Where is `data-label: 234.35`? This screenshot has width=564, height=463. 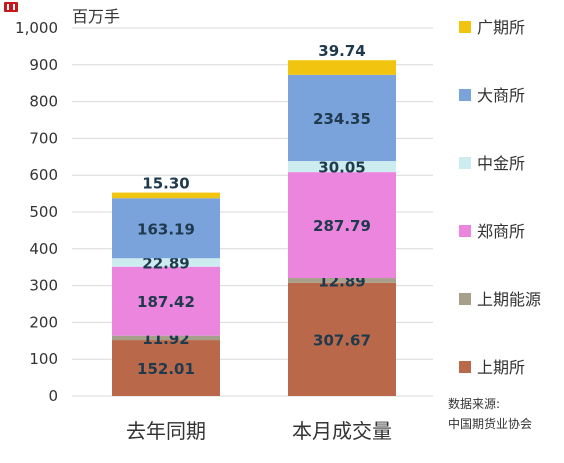
data-label: 234.35 is located at coordinates (342, 119).